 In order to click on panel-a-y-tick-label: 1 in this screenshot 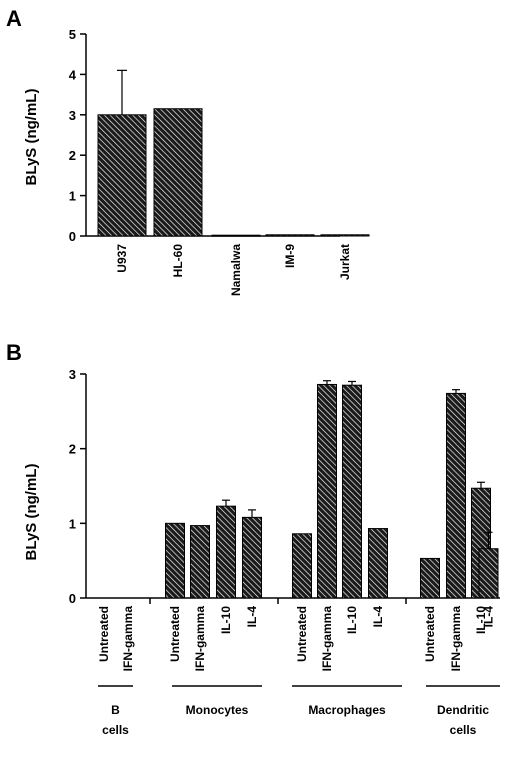, I will do `click(72, 196)`.